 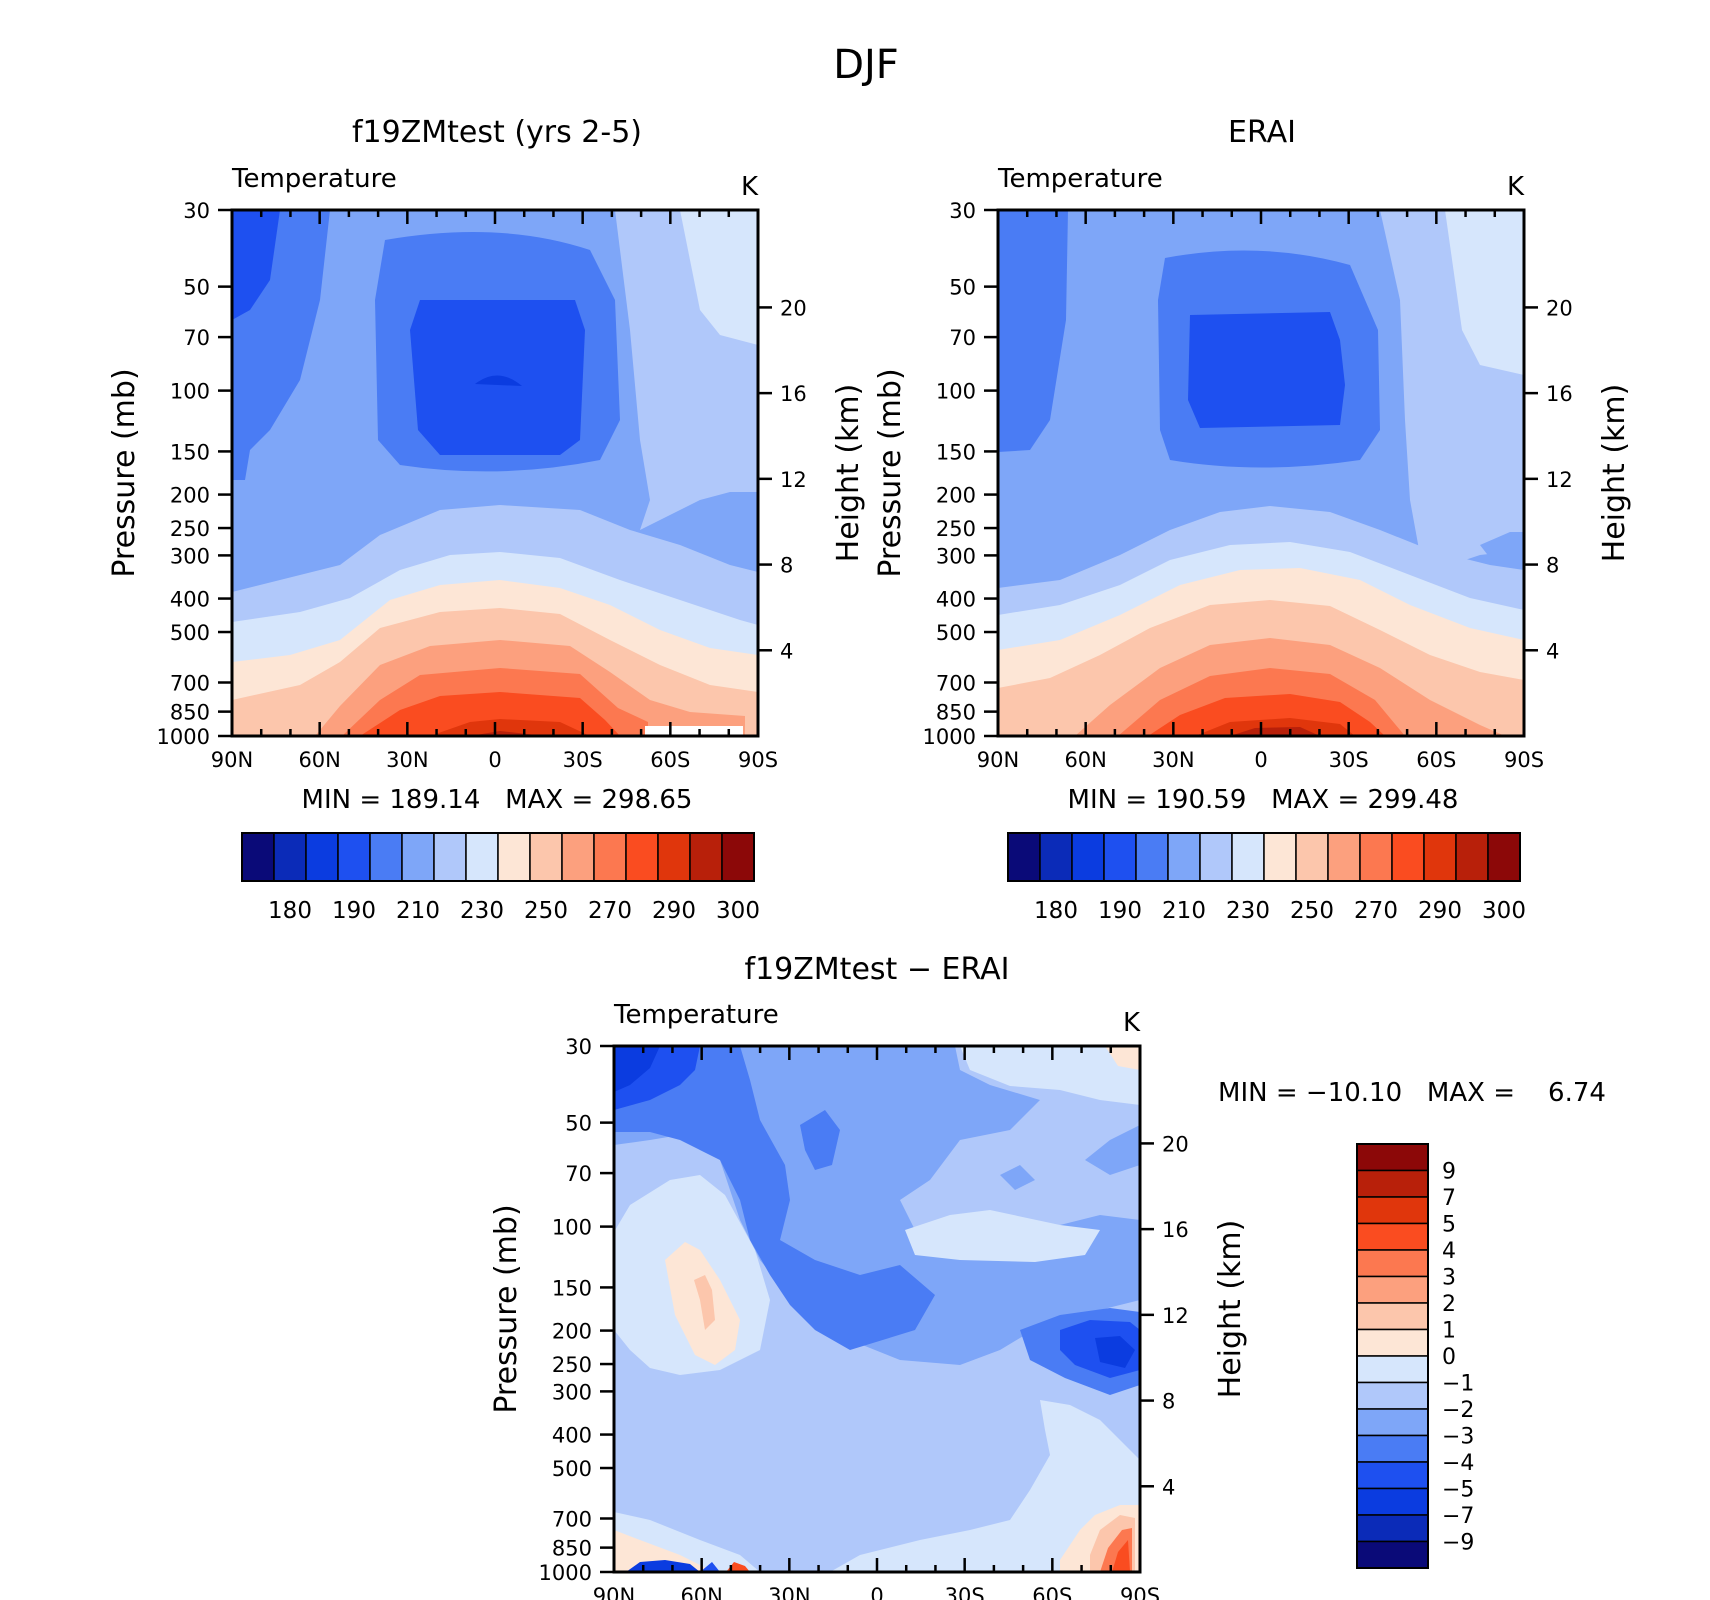 What do you see at coordinates (572, 1228) in the screenshot?
I see `diff-y-tick-label: 100` at bounding box center [572, 1228].